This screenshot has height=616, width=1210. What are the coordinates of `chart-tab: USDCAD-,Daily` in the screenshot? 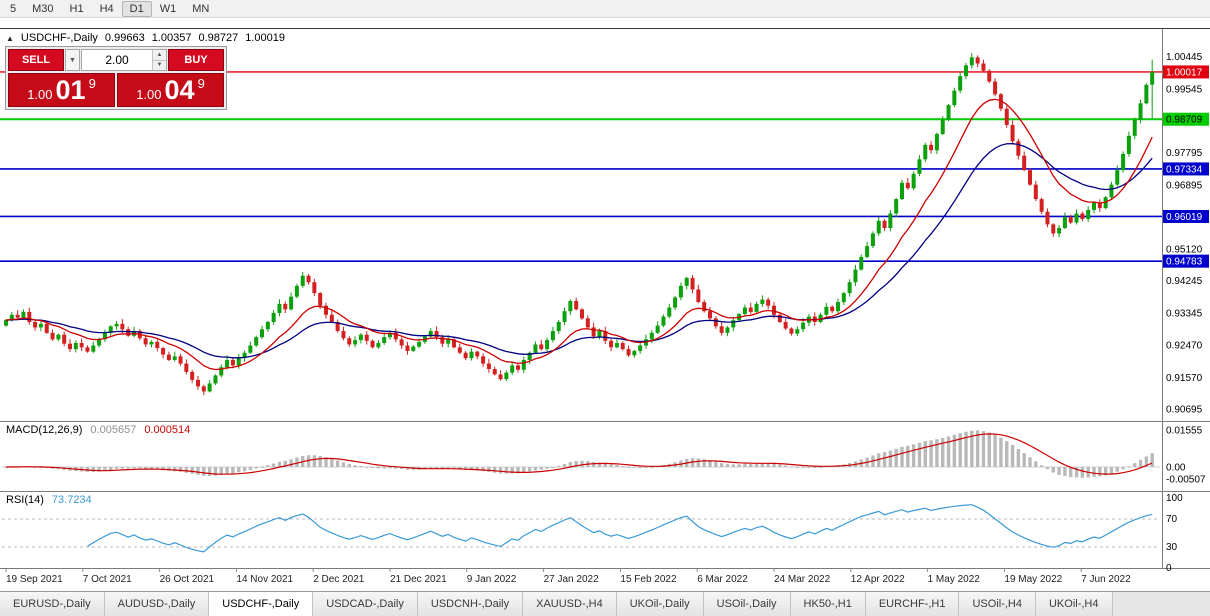 It's located at (365, 604).